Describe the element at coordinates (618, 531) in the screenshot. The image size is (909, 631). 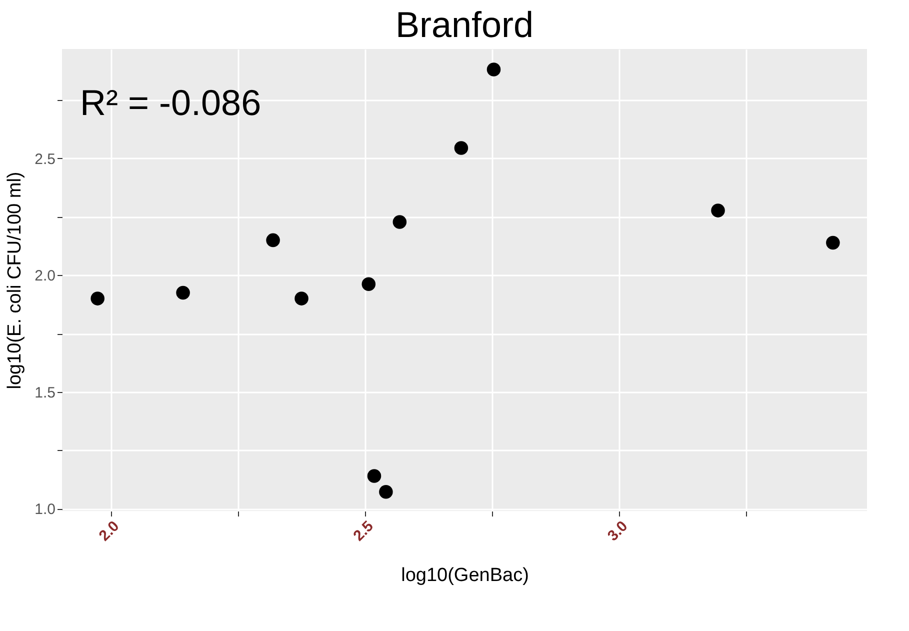
I see `x-tick-label: 3.0` at that location.